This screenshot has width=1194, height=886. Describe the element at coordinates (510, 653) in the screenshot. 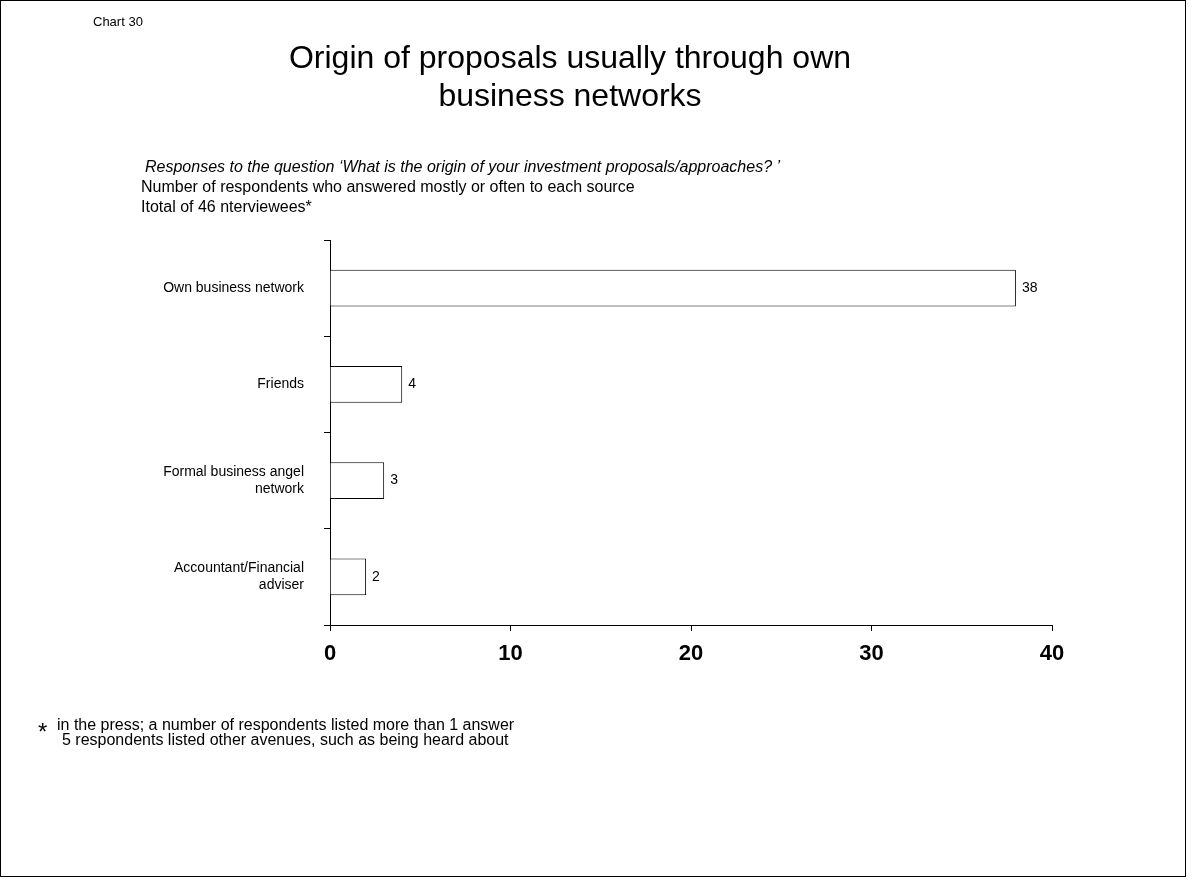

I see `x-tick-label: 10` at that location.